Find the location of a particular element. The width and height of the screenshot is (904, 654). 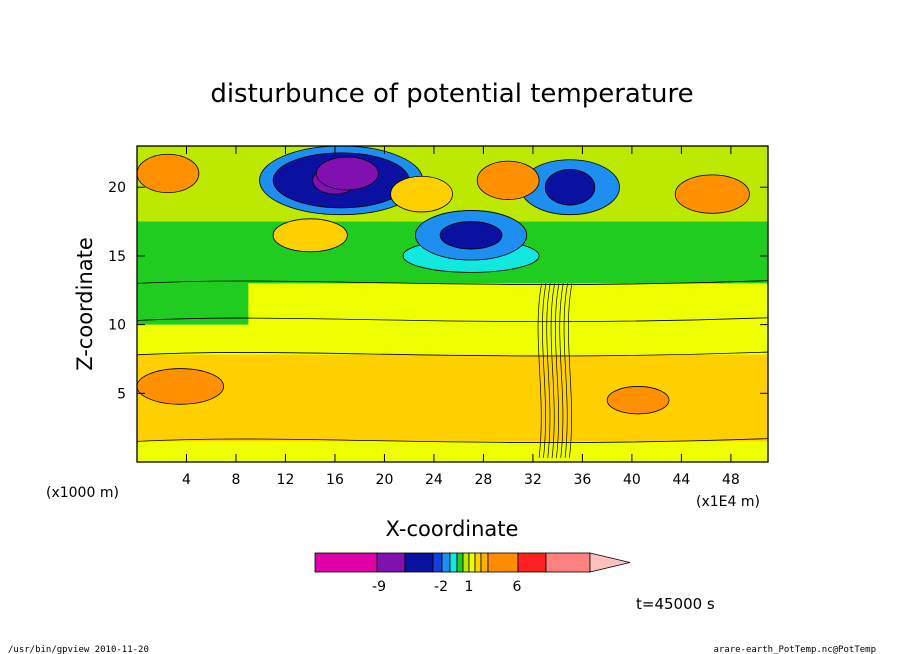

footer-left: /usr/bin/gpview 2010-11-20 is located at coordinates (78, 649).